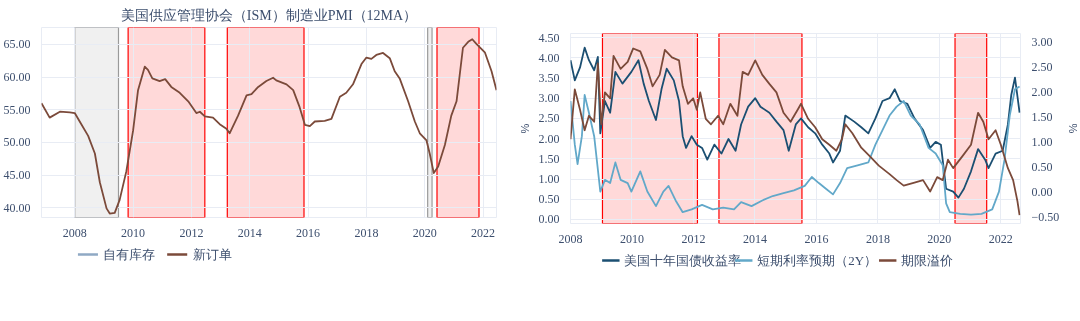  Describe the element at coordinates (549, 219) in the screenshot. I see `y-tick-label: 0.00` at that location.